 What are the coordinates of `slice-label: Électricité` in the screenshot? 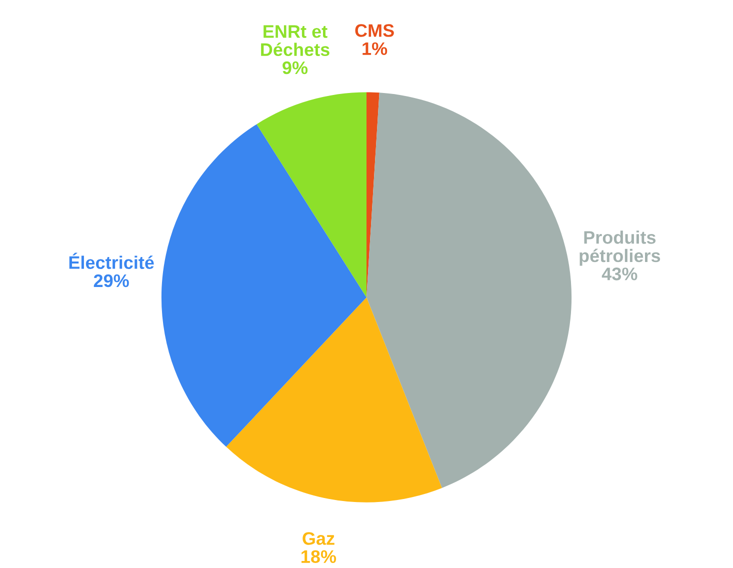 It's located at (111, 260).